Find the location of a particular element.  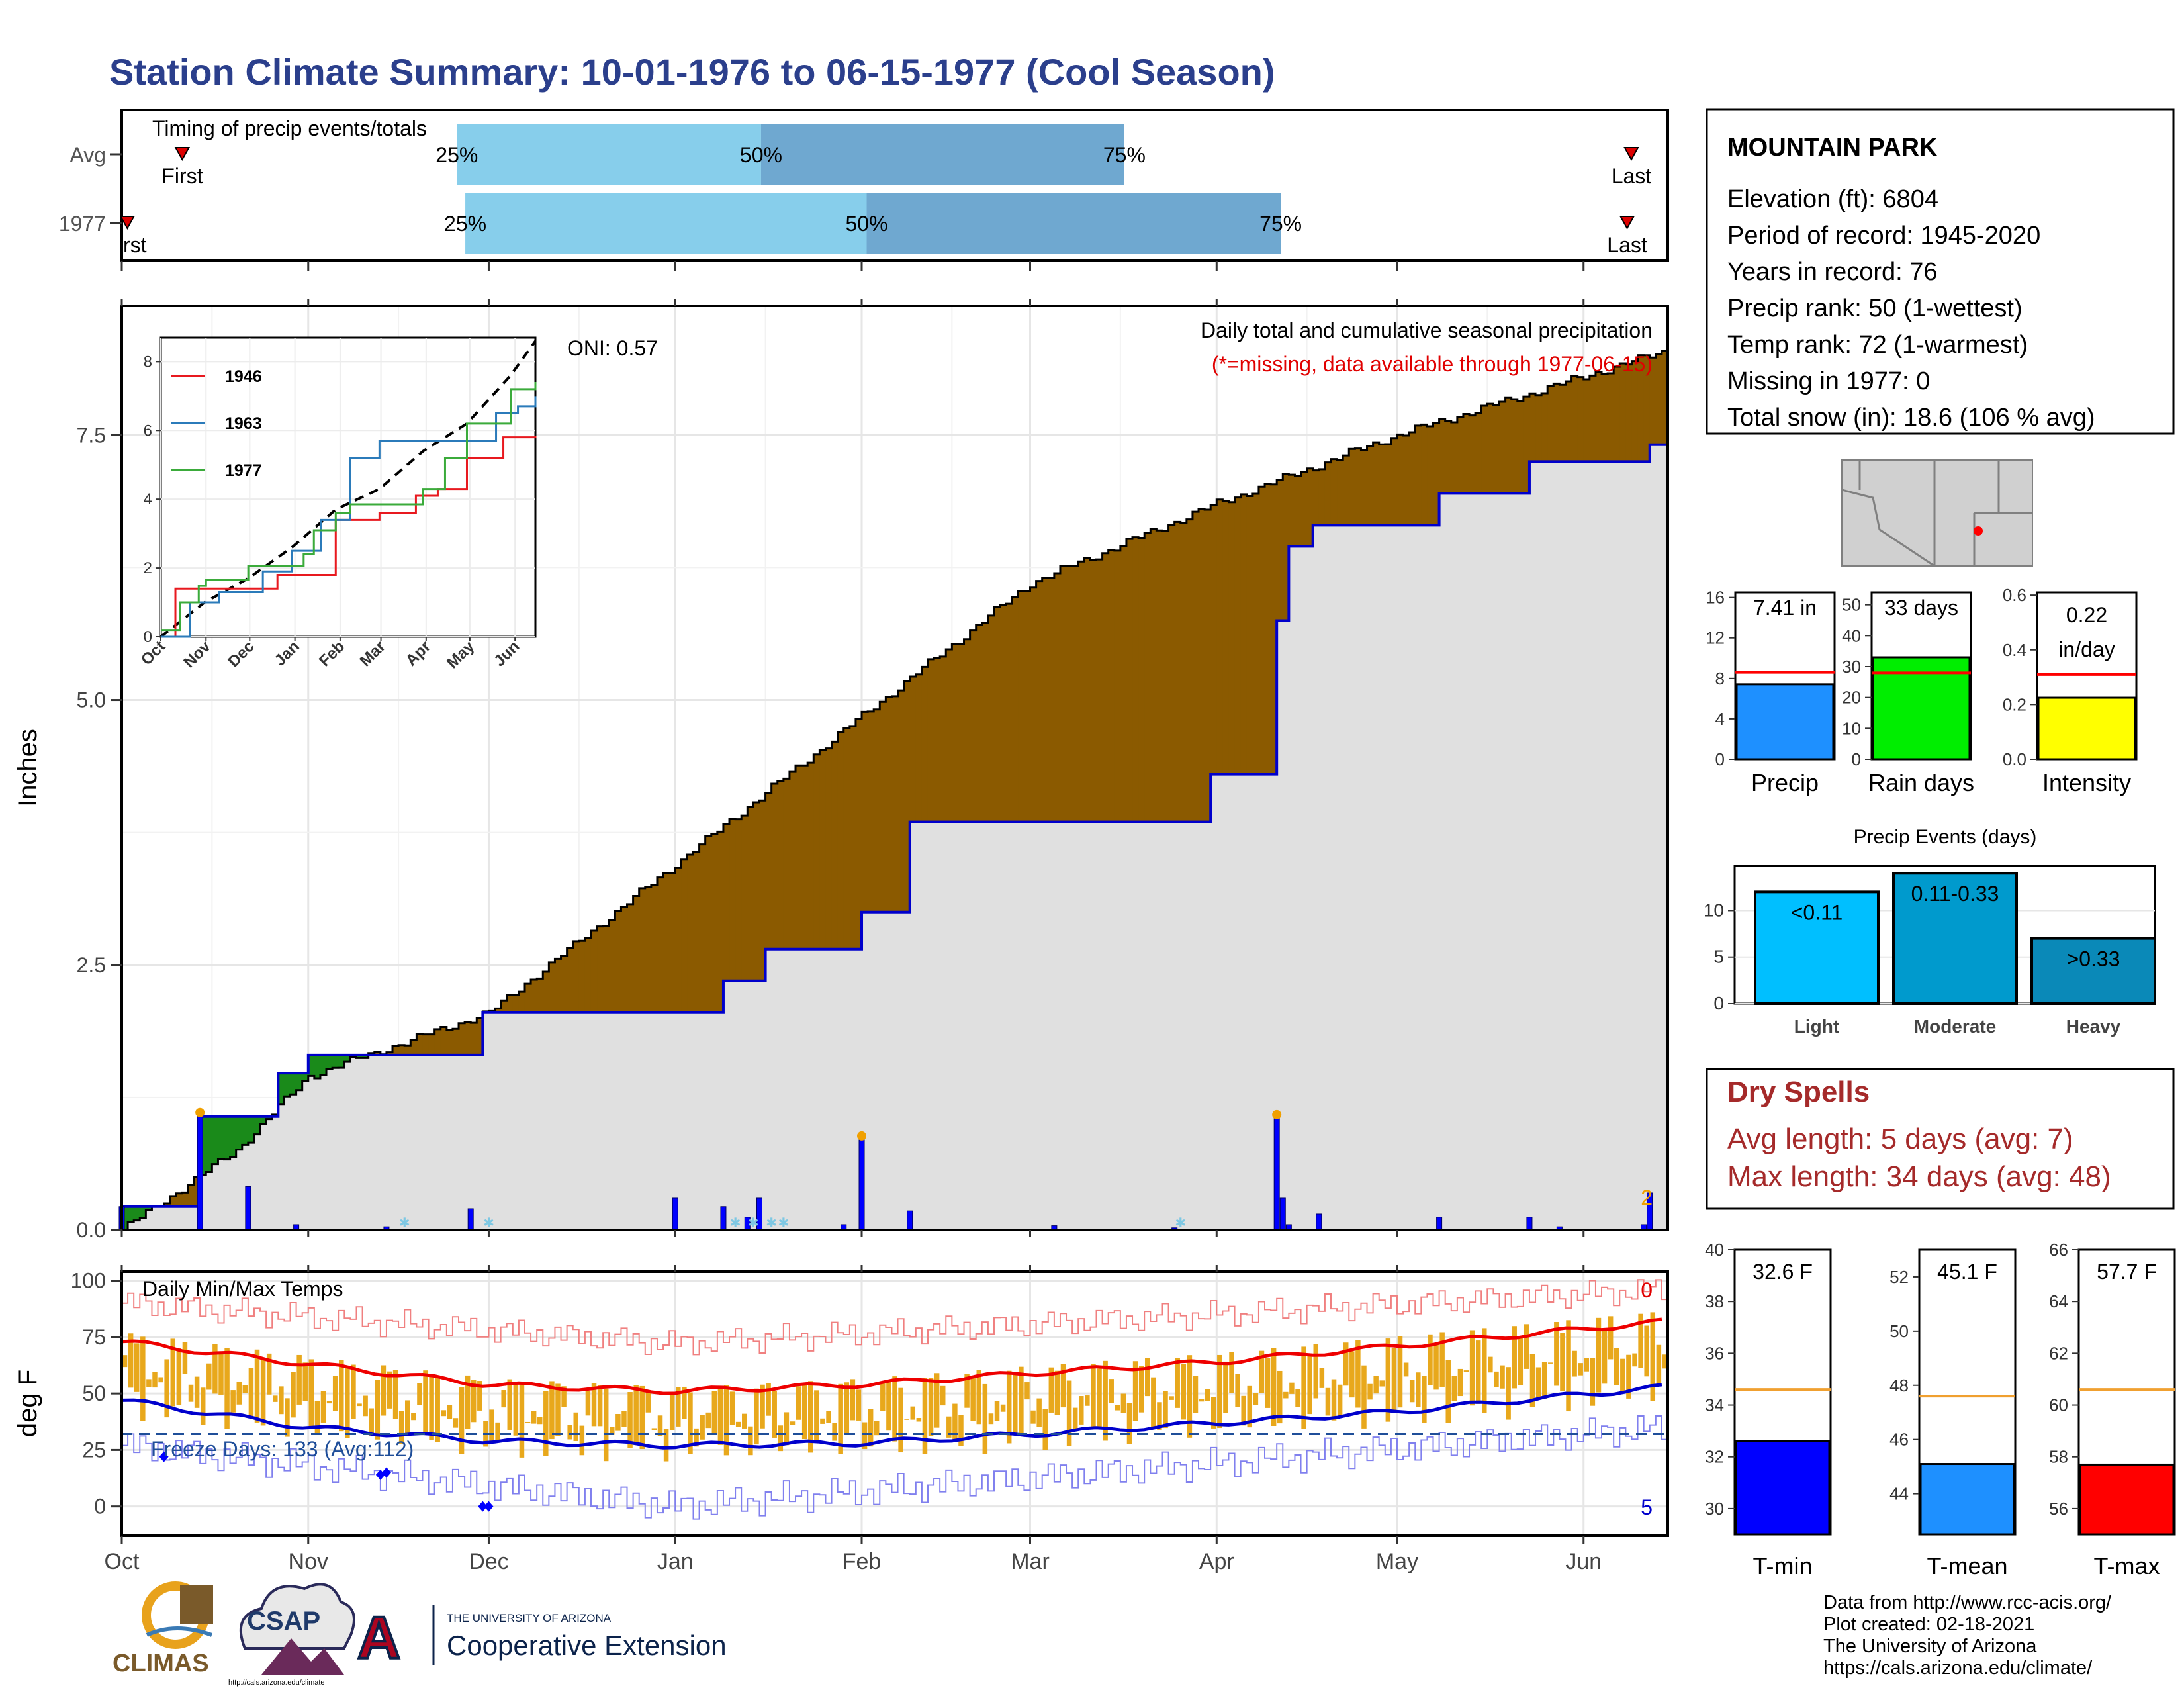

inset-average-line is located at coordinates (348, 489).